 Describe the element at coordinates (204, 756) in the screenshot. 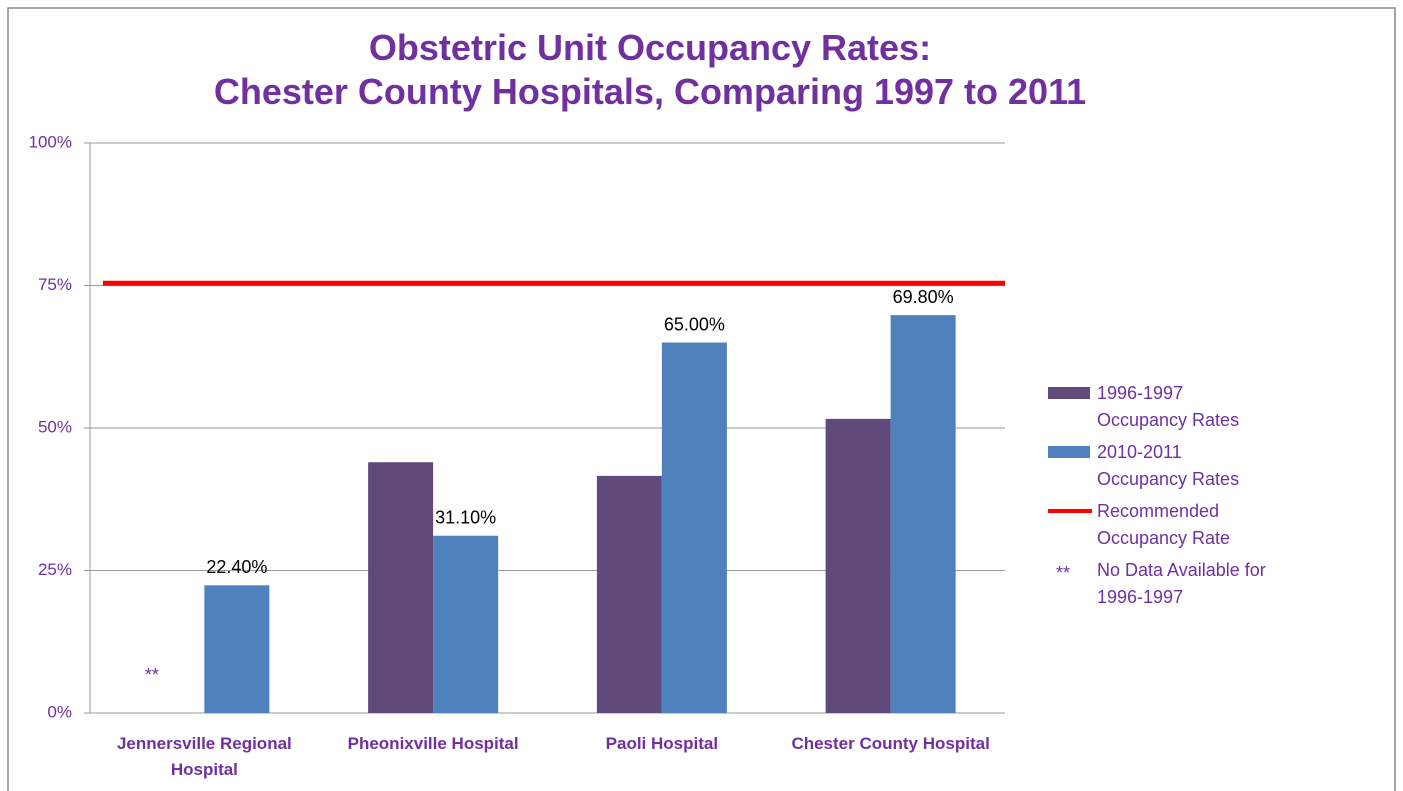

I see `x-tick-label: Jennersville Regional Hospital` at that location.